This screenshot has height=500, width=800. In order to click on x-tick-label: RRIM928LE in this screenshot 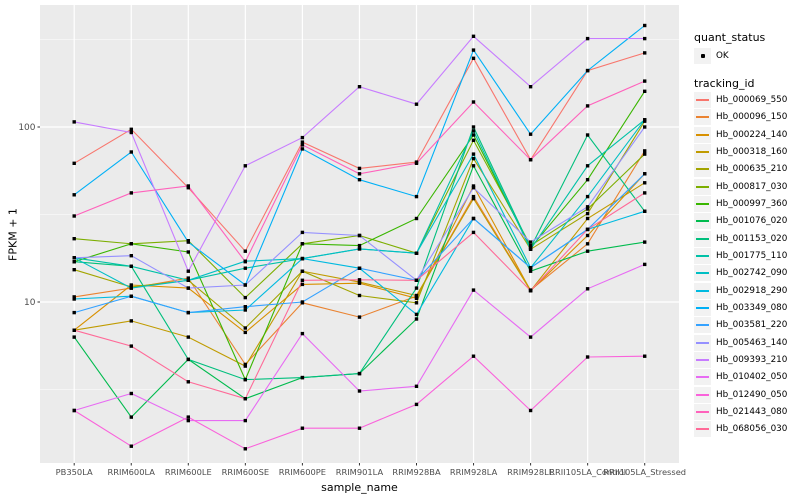, I will do `click(530, 472)`.